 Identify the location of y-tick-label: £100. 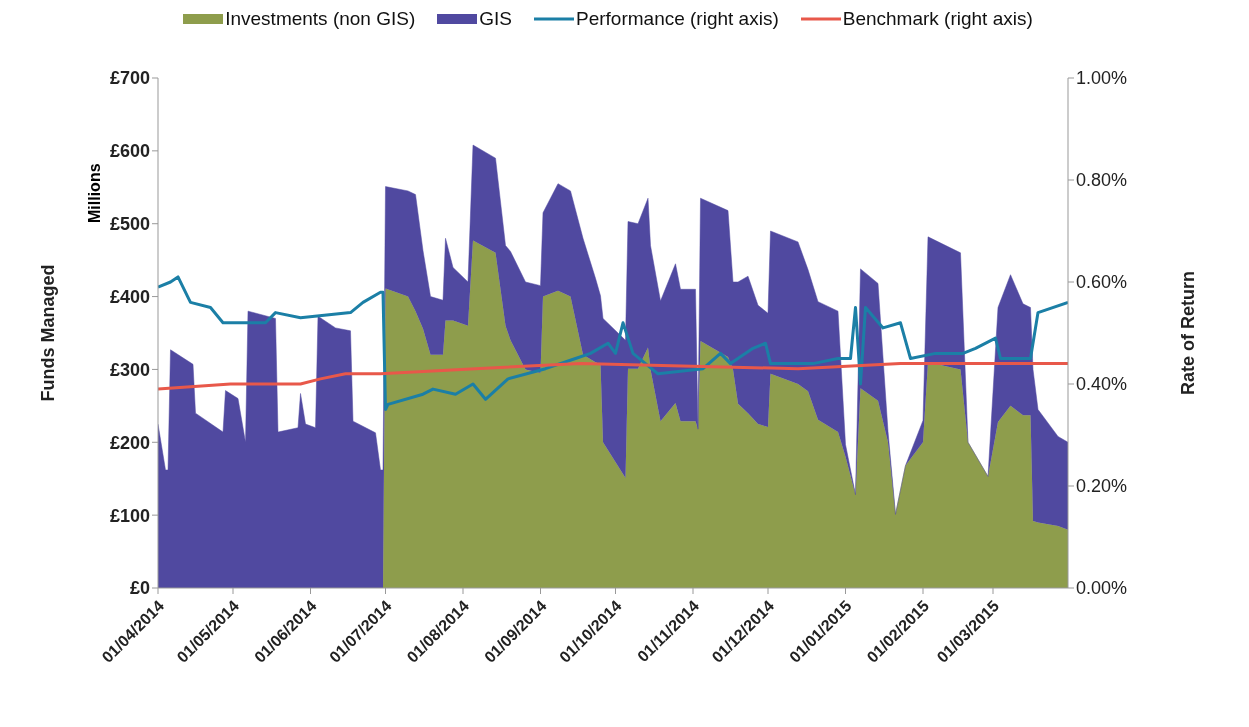
(129, 515).